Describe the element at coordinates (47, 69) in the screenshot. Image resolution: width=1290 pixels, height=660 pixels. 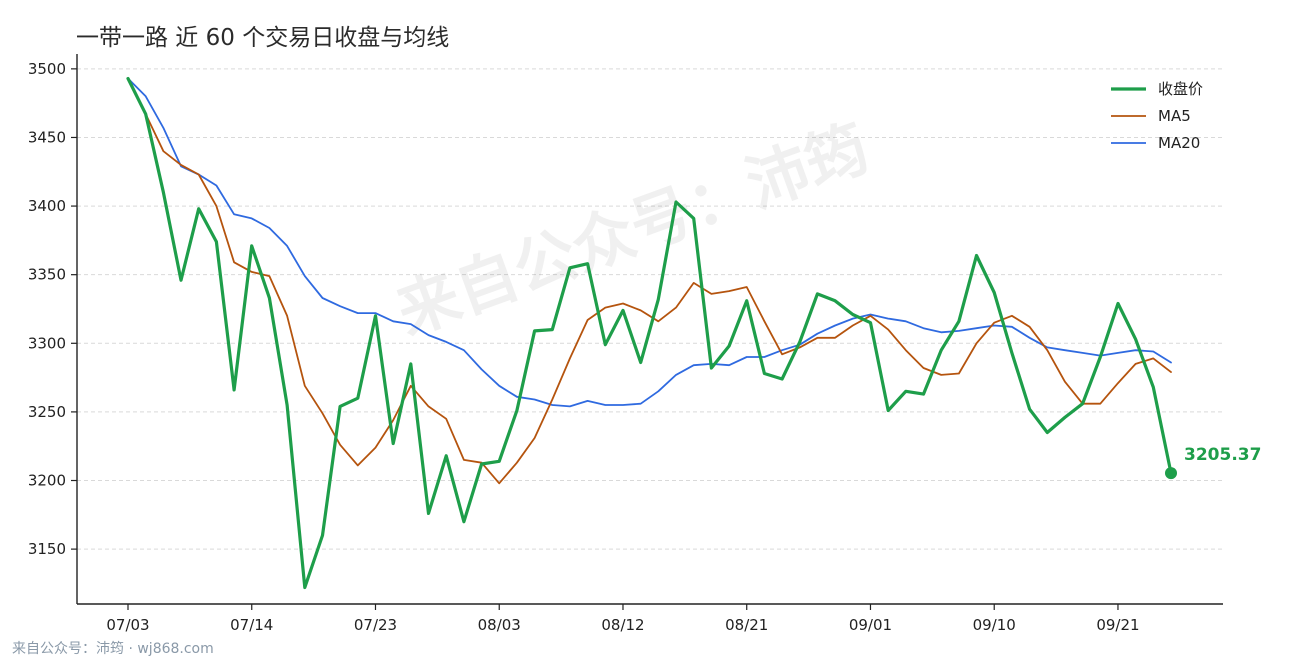
I see `y-tick-label: 3500` at that location.